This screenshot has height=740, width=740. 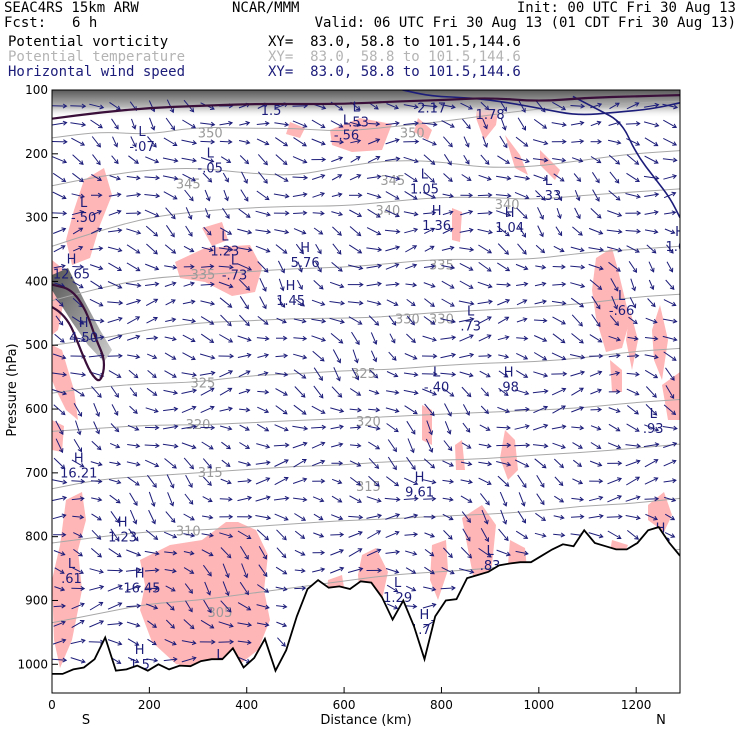 What do you see at coordinates (636, 705) in the screenshot?
I see `x-tick-label: 1200` at bounding box center [636, 705].